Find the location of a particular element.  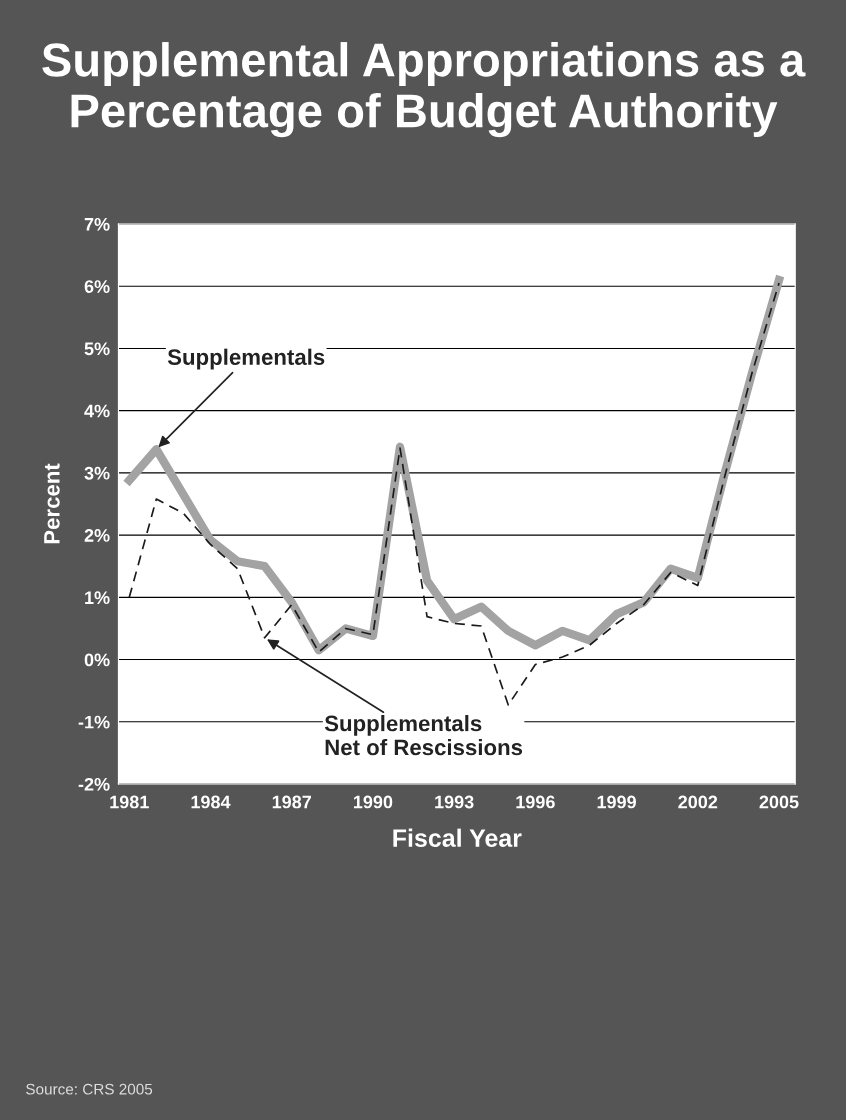

annotation: Supplementals is located at coordinates (246, 359).